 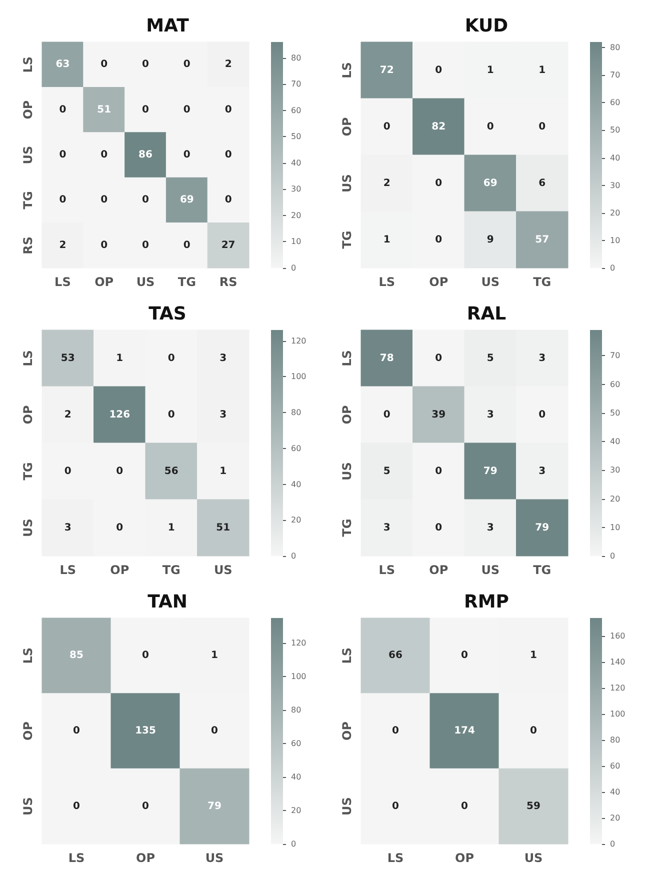 What do you see at coordinates (168, 26) in the screenshot?
I see `chart-title: MAT` at bounding box center [168, 26].